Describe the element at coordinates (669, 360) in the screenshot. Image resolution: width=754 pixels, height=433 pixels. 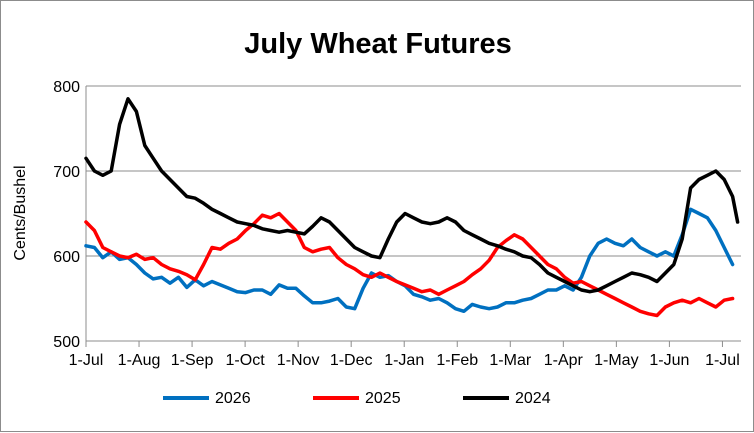
I see `x-tick-label: 1-Jun` at that location.